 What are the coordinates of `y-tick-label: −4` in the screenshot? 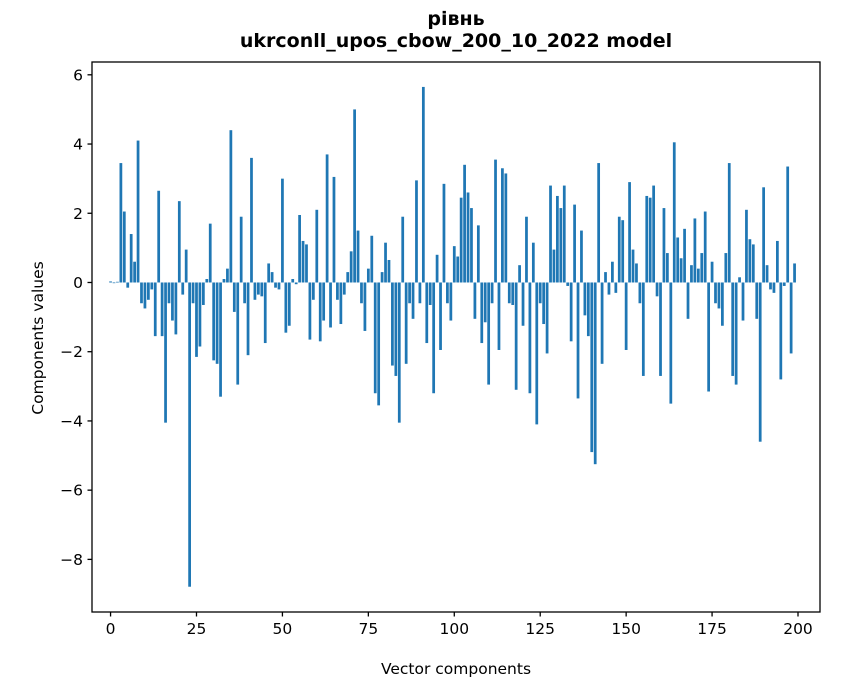 It's located at (71, 421).